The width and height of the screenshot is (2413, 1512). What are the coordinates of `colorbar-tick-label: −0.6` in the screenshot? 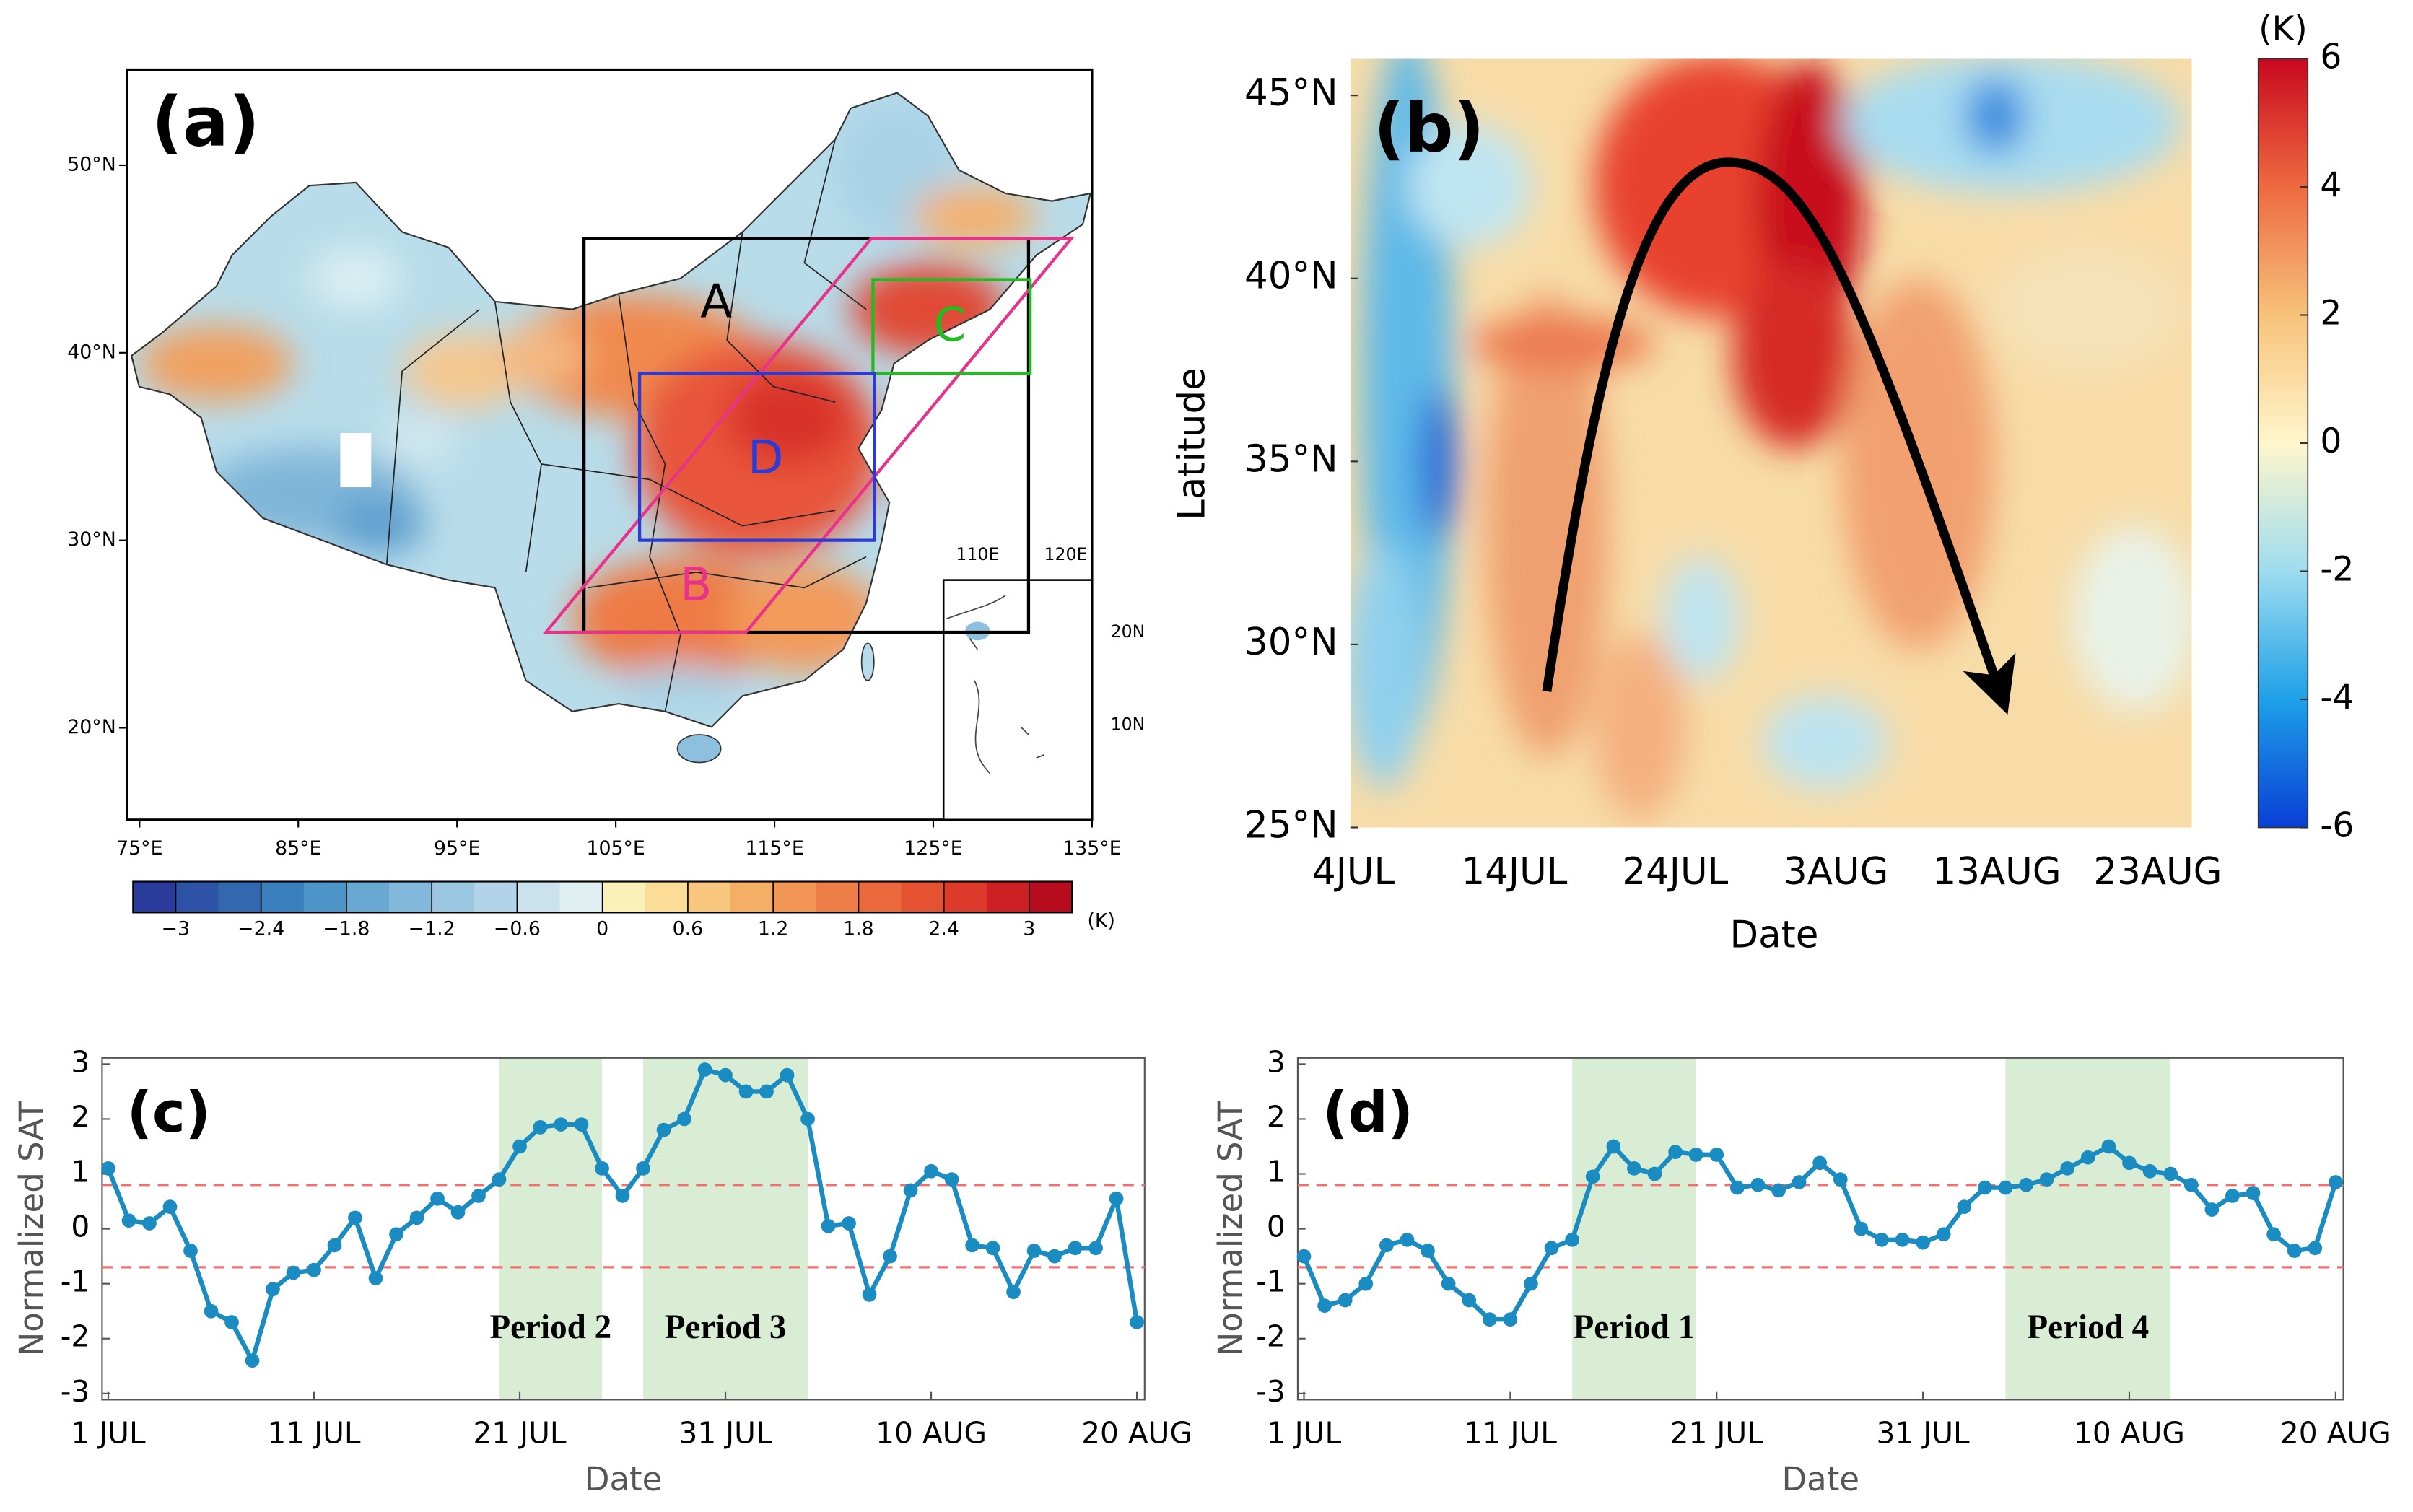 It's located at (517, 928).